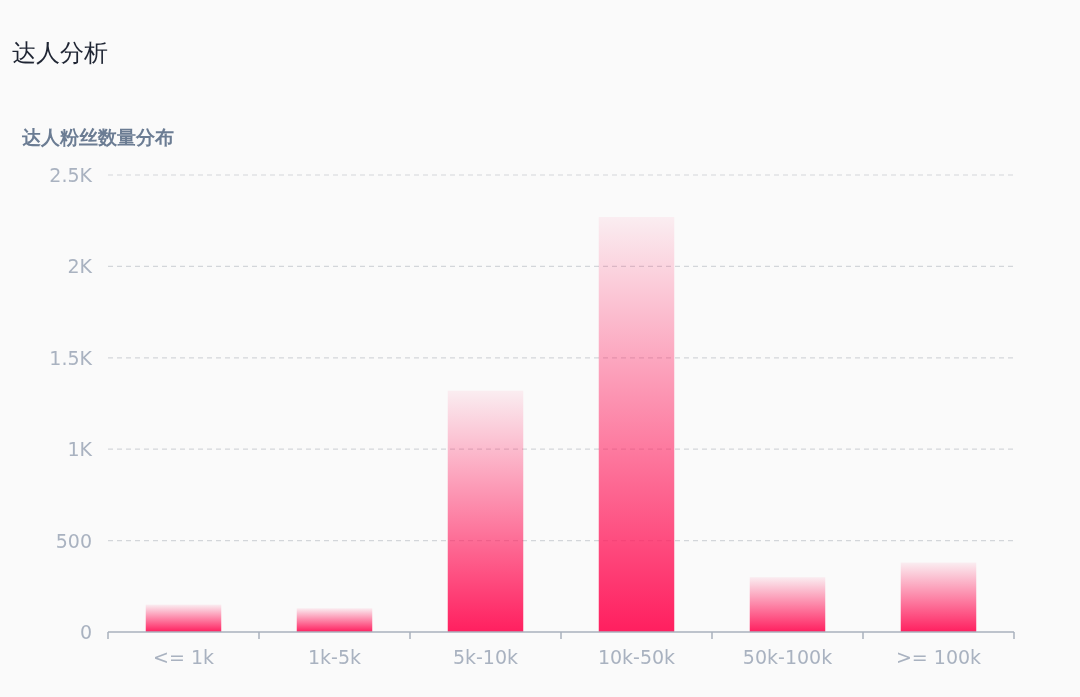 The width and height of the screenshot is (1080, 697). Describe the element at coordinates (80, 449) in the screenshot. I see `y-tick-label: 1K` at that location.